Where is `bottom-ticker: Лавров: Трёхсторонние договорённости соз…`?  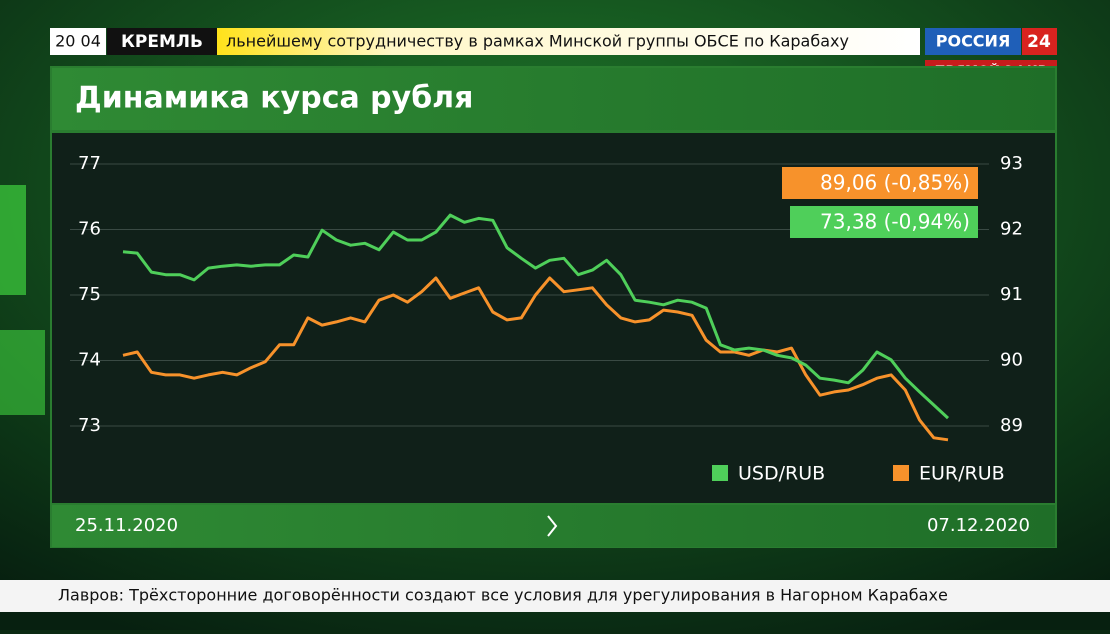
bottom-ticker: Лавров: Трёхсторонние договорённости соз… is located at coordinates (503, 595).